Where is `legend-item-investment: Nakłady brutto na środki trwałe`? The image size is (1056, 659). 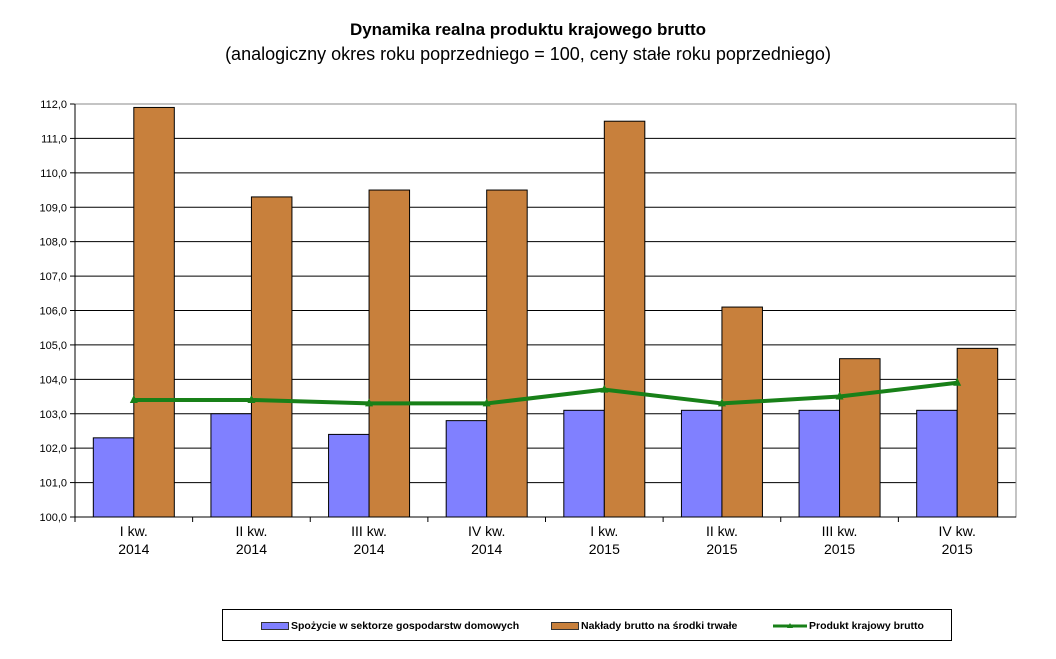
legend-item-investment: Nakłady brutto na środki trwałe is located at coordinates (644, 626).